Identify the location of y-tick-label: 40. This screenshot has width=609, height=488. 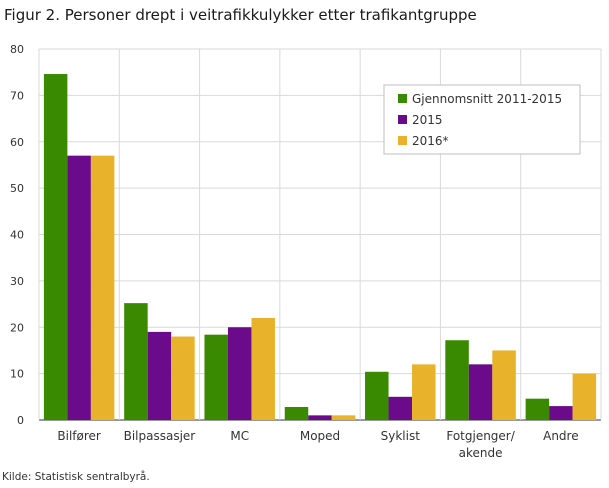
(17, 235).